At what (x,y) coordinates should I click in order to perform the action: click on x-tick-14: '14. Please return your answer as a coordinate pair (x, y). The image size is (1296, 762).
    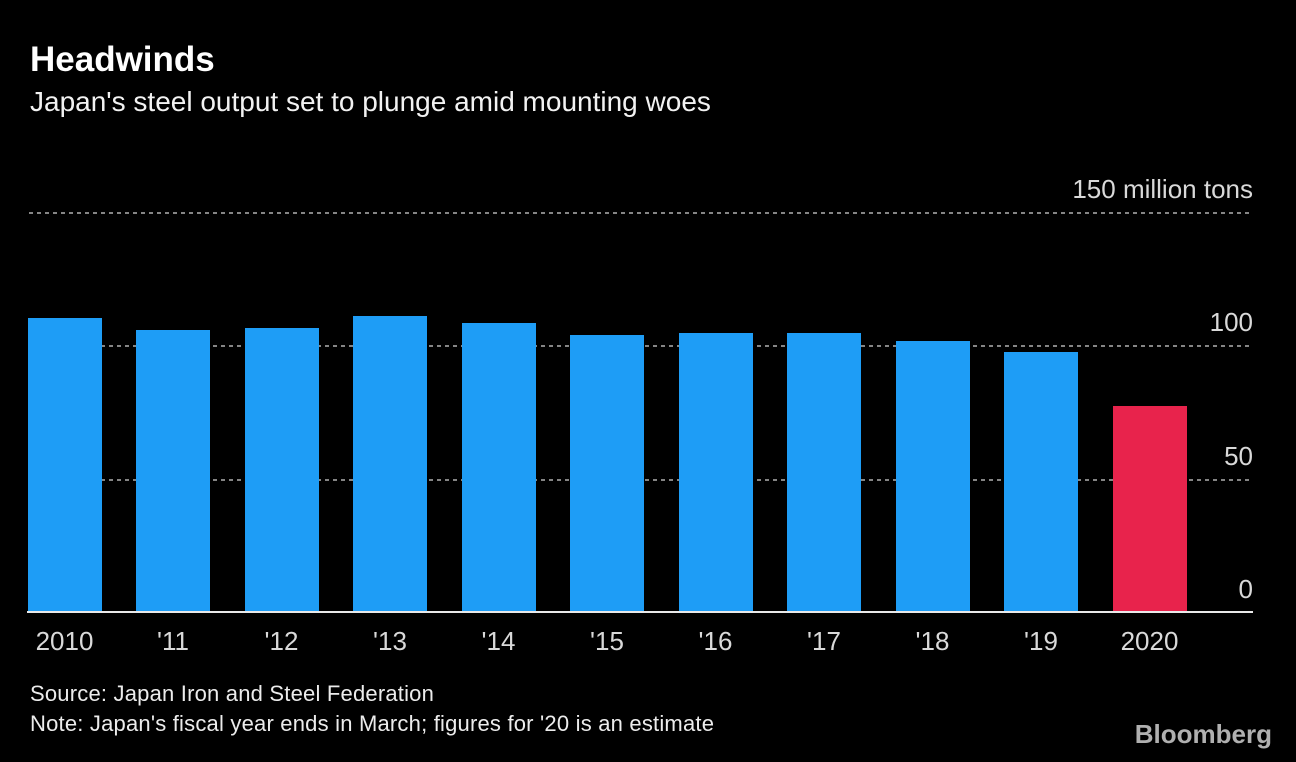
    Looking at the image, I should click on (498, 641).